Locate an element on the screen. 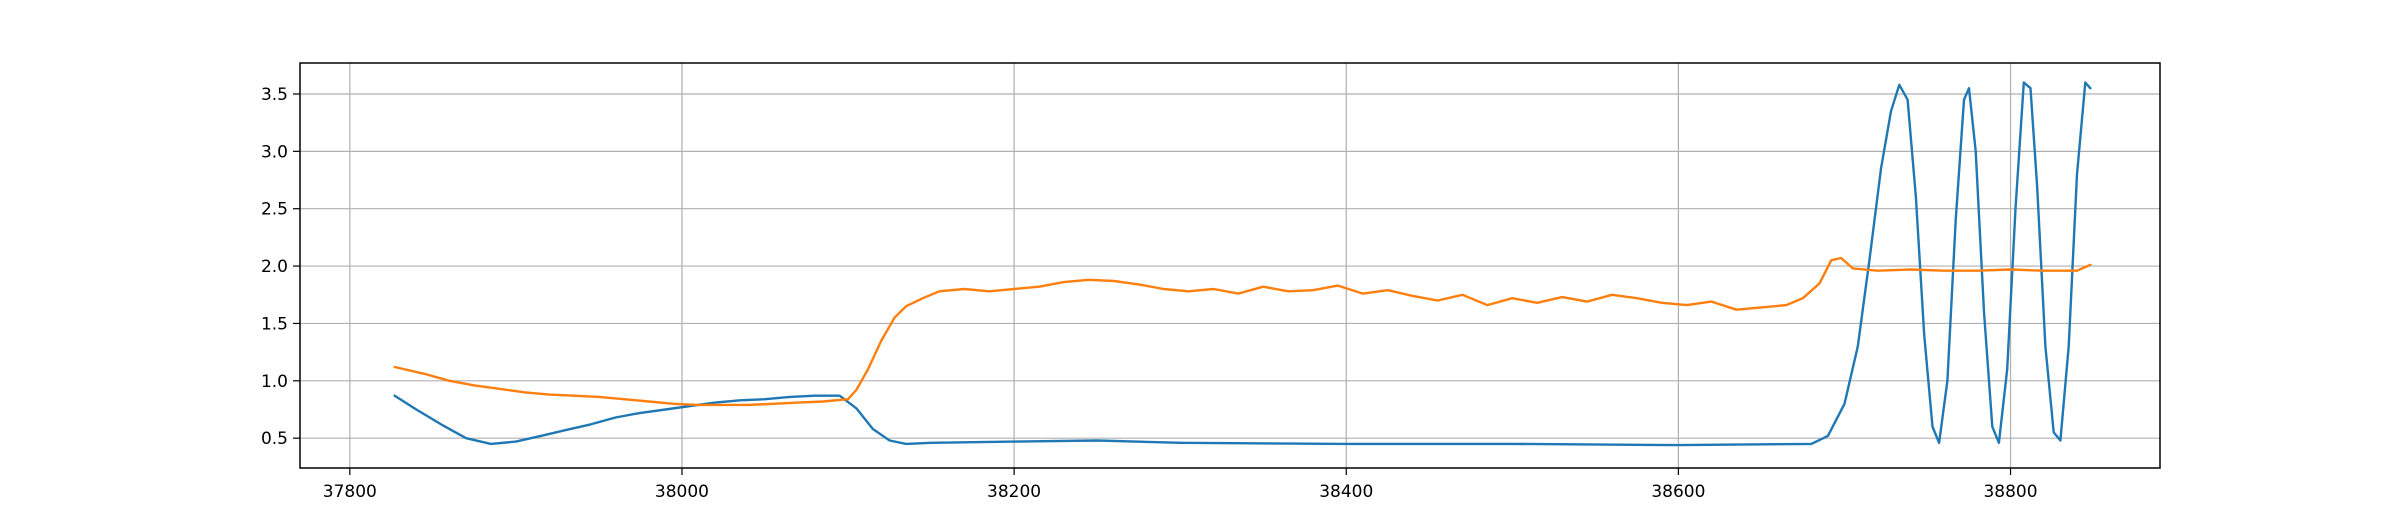  x-axis: 37800 38000 38200 38400 38600 38800 is located at coordinates (1180, 485).